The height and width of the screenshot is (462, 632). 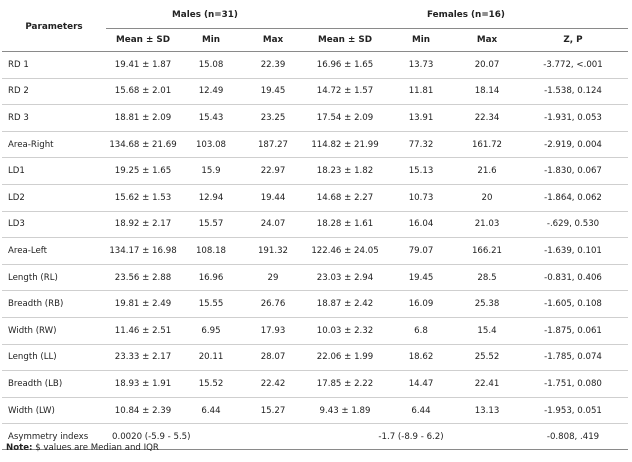 What do you see at coordinates (421, 304) in the screenshot?
I see `cell: 16.09` at bounding box center [421, 304].